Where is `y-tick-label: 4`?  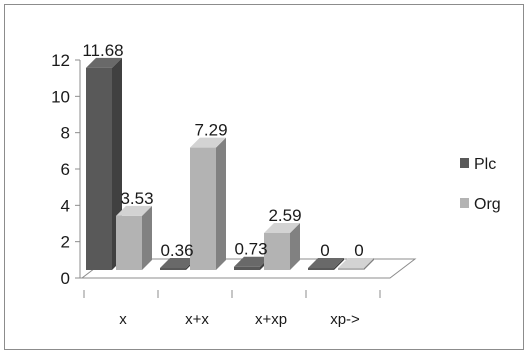
y-tick-label: 4 is located at coordinates (65, 205).